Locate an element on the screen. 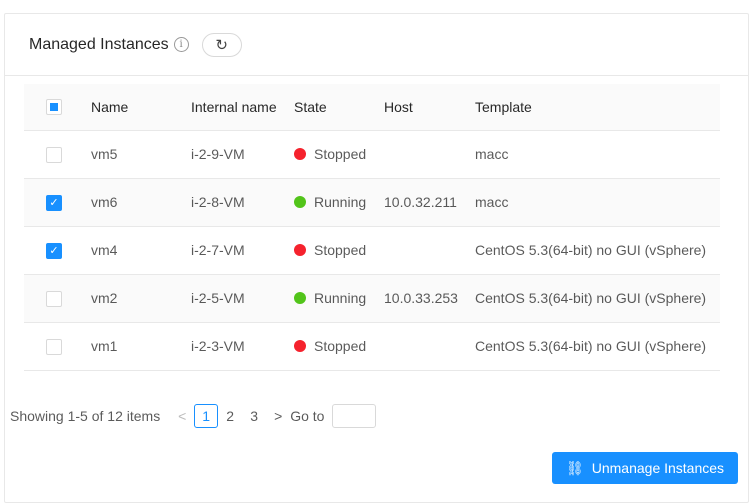  col-host: Host is located at coordinates (429, 107).